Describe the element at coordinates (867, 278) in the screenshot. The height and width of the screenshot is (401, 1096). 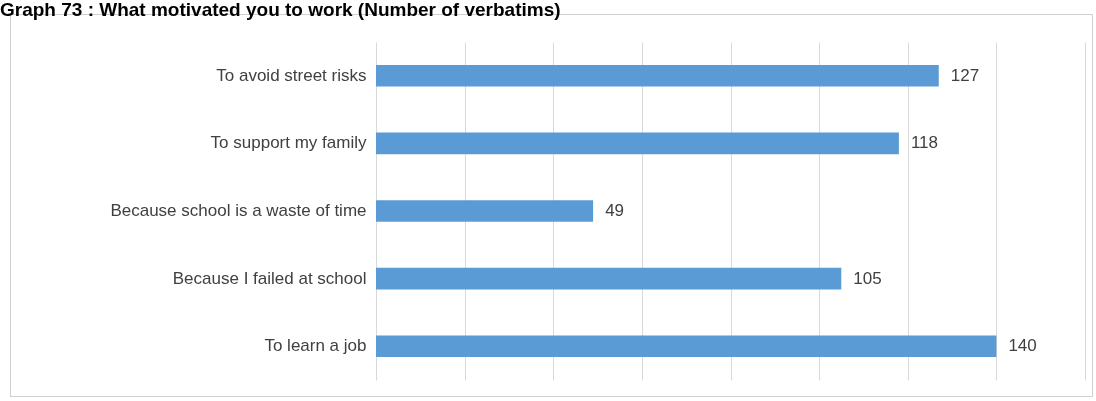
I see `data-label: 105` at that location.